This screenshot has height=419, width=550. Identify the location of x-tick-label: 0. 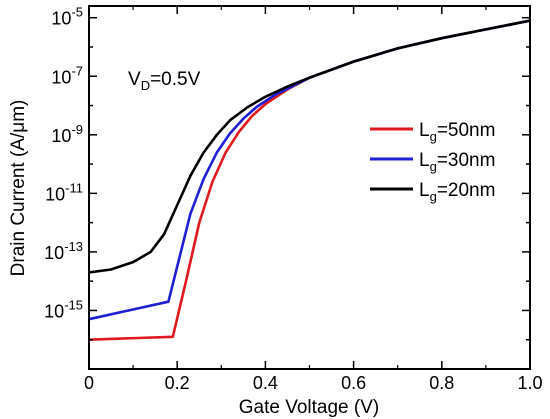
(89, 383).